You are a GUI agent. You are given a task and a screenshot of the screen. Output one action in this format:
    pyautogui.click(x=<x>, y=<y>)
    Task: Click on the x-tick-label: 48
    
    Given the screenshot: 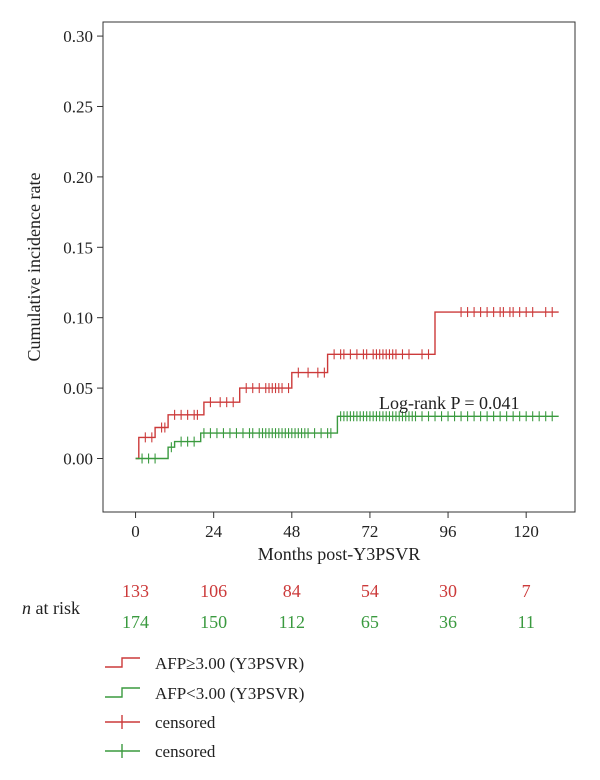 What is the action you would take?
    pyautogui.click(x=291, y=531)
    